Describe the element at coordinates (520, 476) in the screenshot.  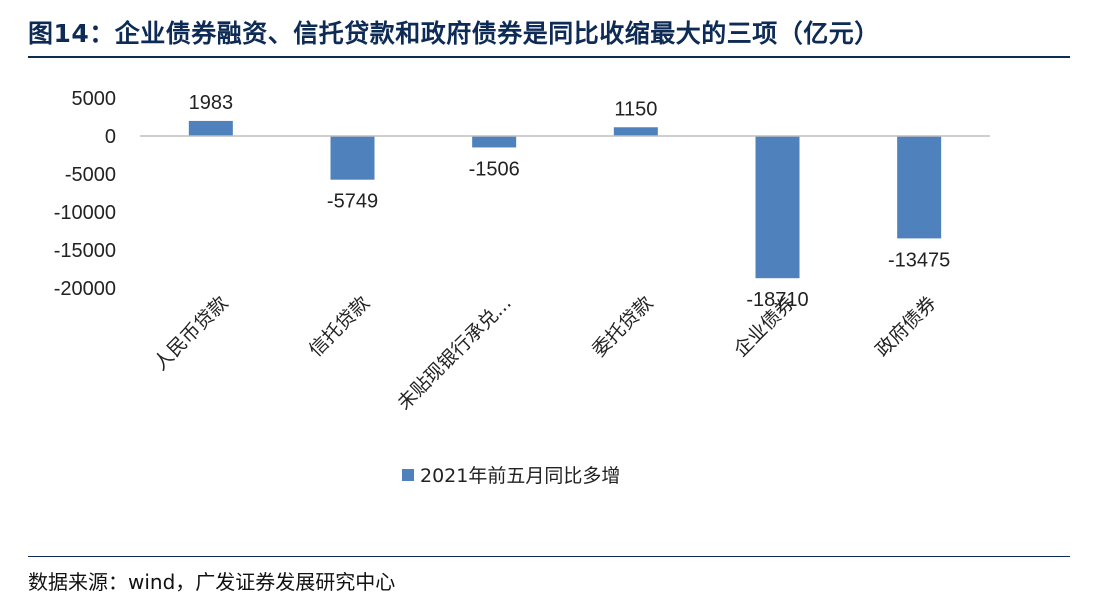
I see `legend-label: 2021年前五月同比多增` at that location.